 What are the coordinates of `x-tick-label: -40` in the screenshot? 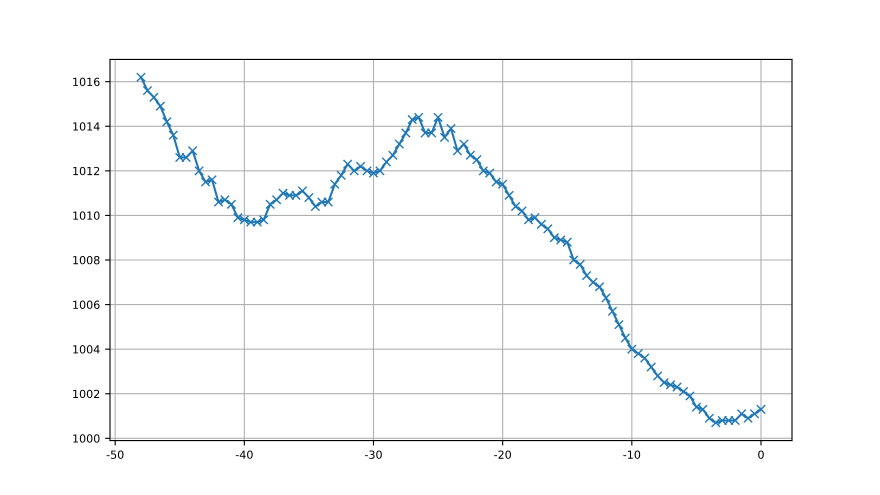 It's located at (244, 454).